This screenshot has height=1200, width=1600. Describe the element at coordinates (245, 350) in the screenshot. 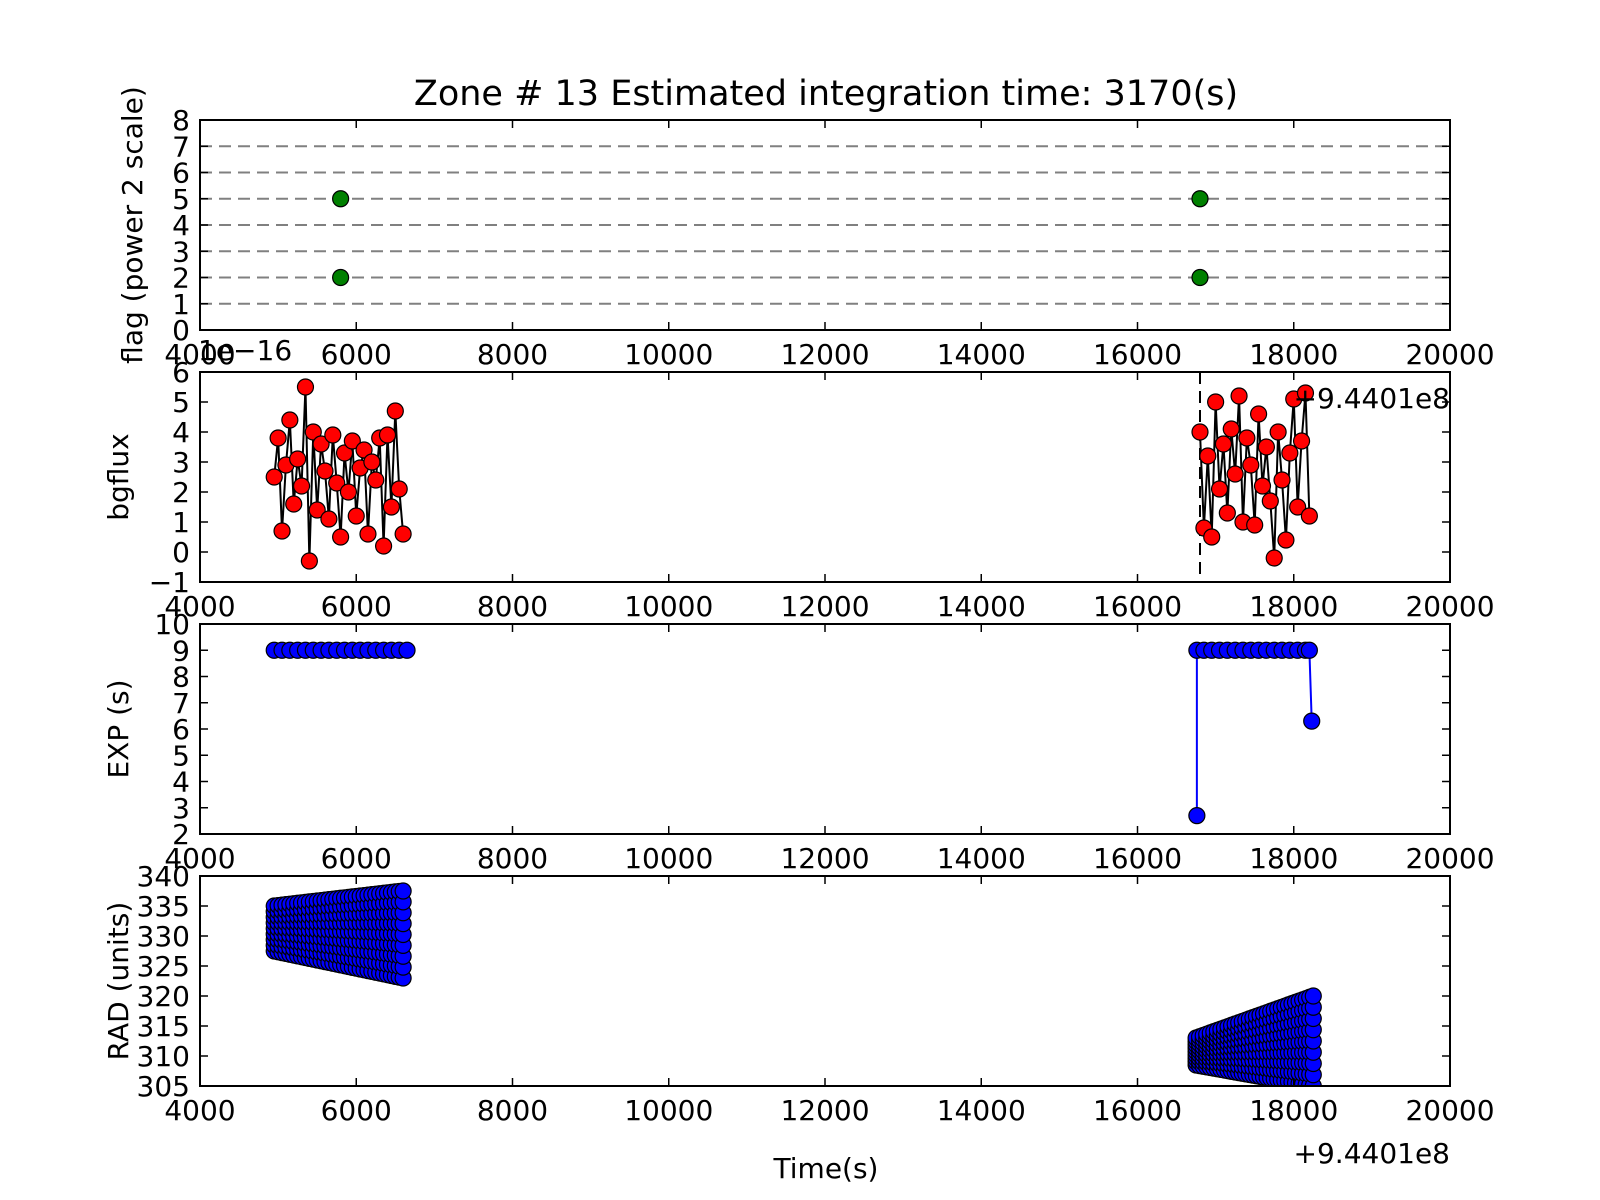

I see `bgflux-y-scale-label: 1e−16` at that location.